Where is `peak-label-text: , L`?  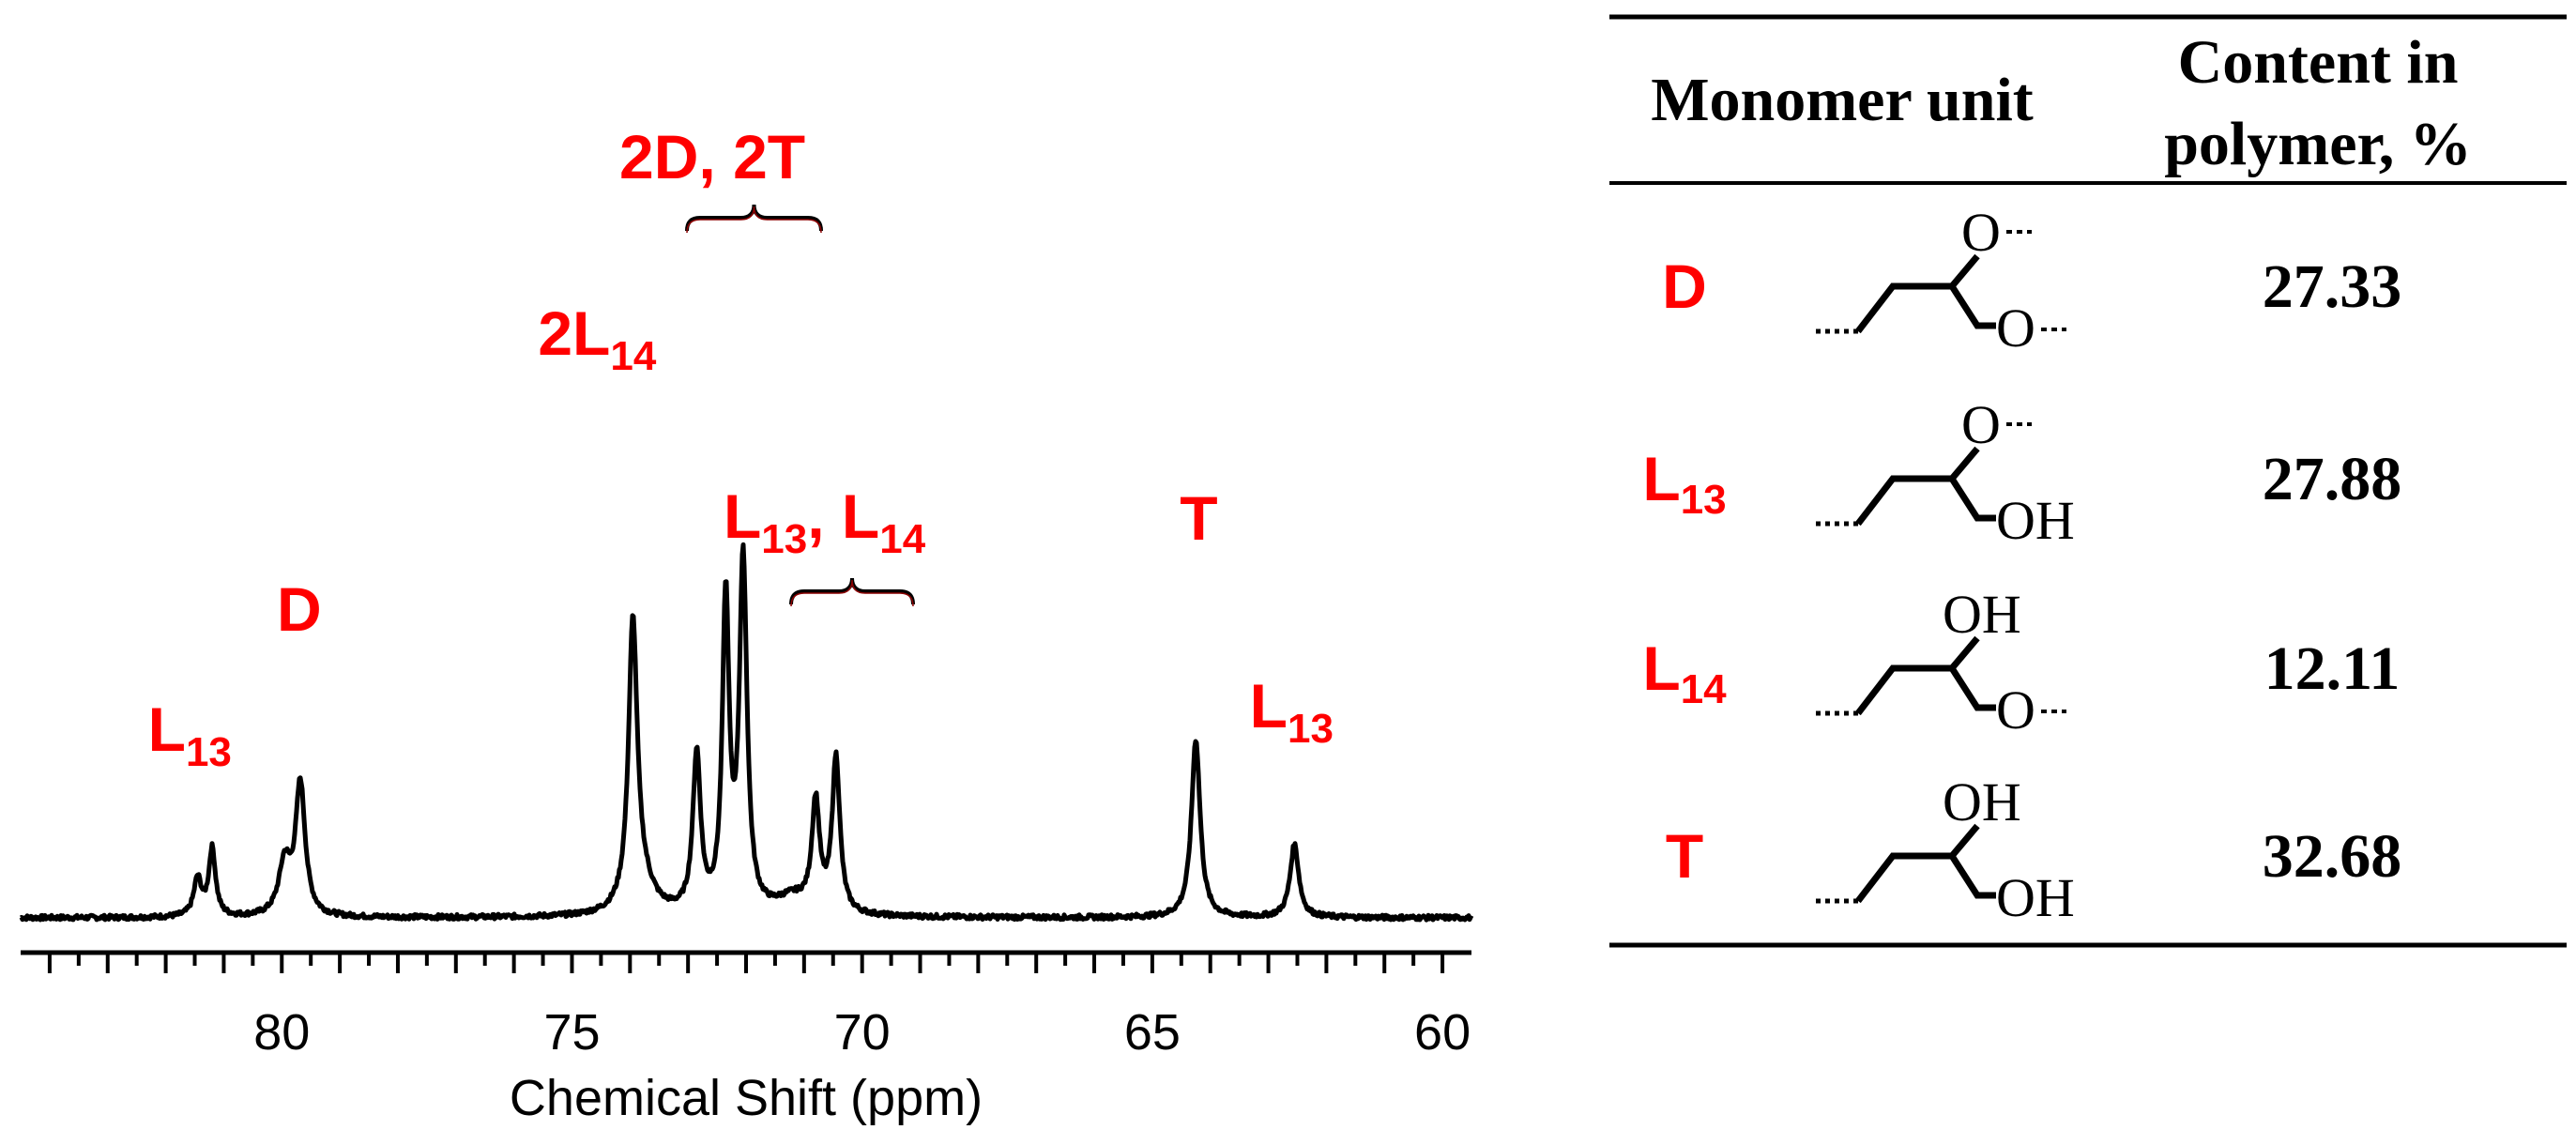
peak-label-text: , L is located at coordinates (843, 516).